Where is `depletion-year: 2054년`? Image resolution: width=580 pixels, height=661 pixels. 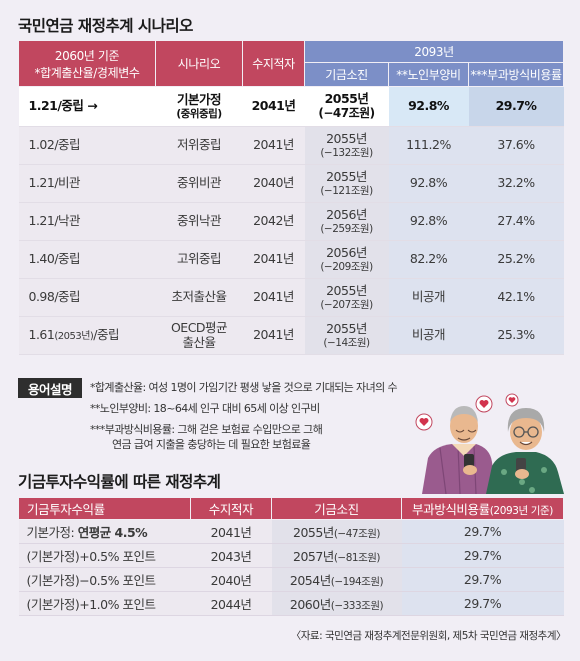 depletion-year: 2054년 is located at coordinates (310, 580).